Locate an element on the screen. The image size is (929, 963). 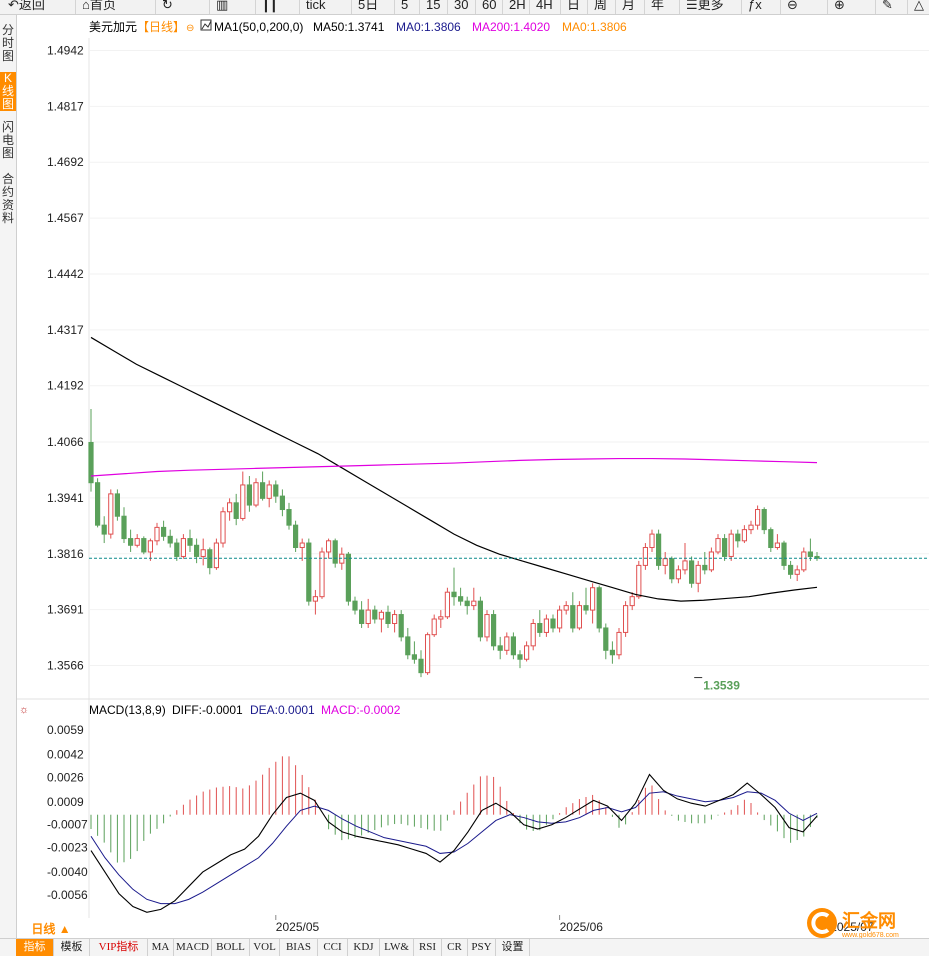
toolbar-item-4H: 4H is located at coordinates (544, 7).